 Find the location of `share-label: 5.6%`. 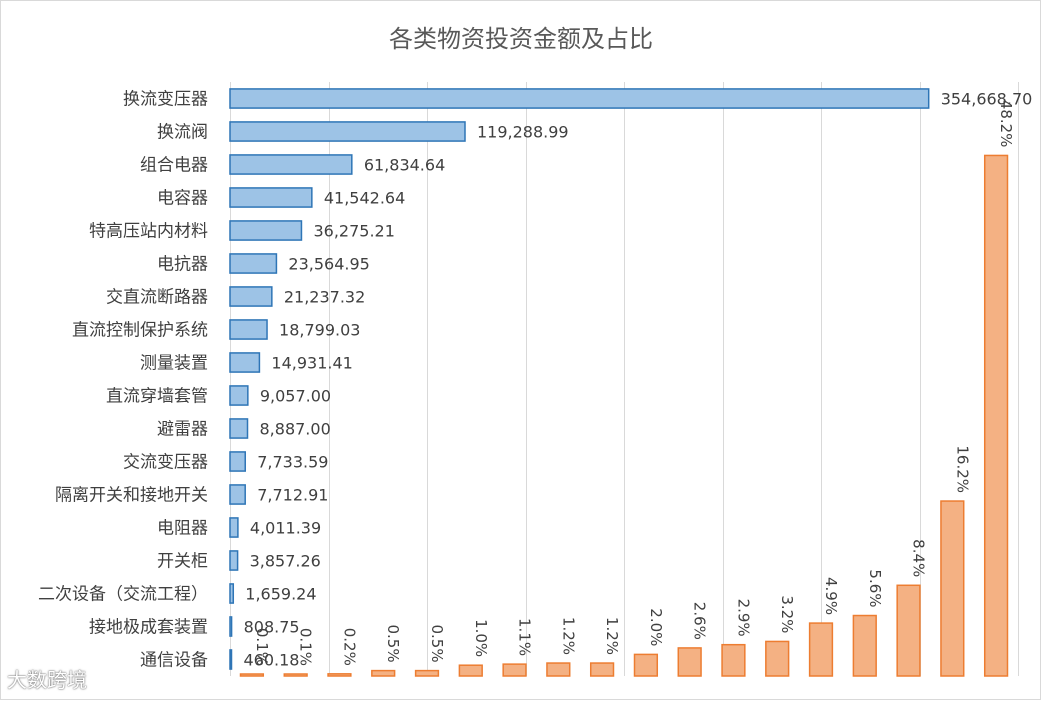

share-label: 5.6% is located at coordinates (875, 588).